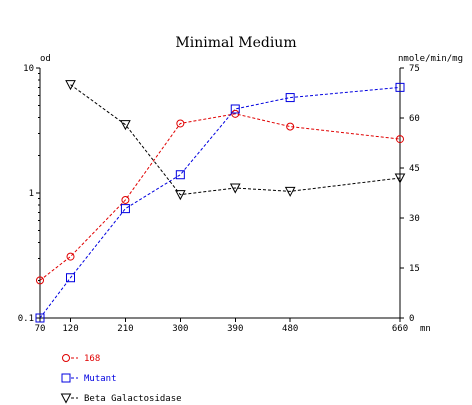 Image resolution: width=472 pixels, height=405 pixels. What do you see at coordinates (414, 169) in the screenshot?
I see `right-tick-label: 45` at bounding box center [414, 169].